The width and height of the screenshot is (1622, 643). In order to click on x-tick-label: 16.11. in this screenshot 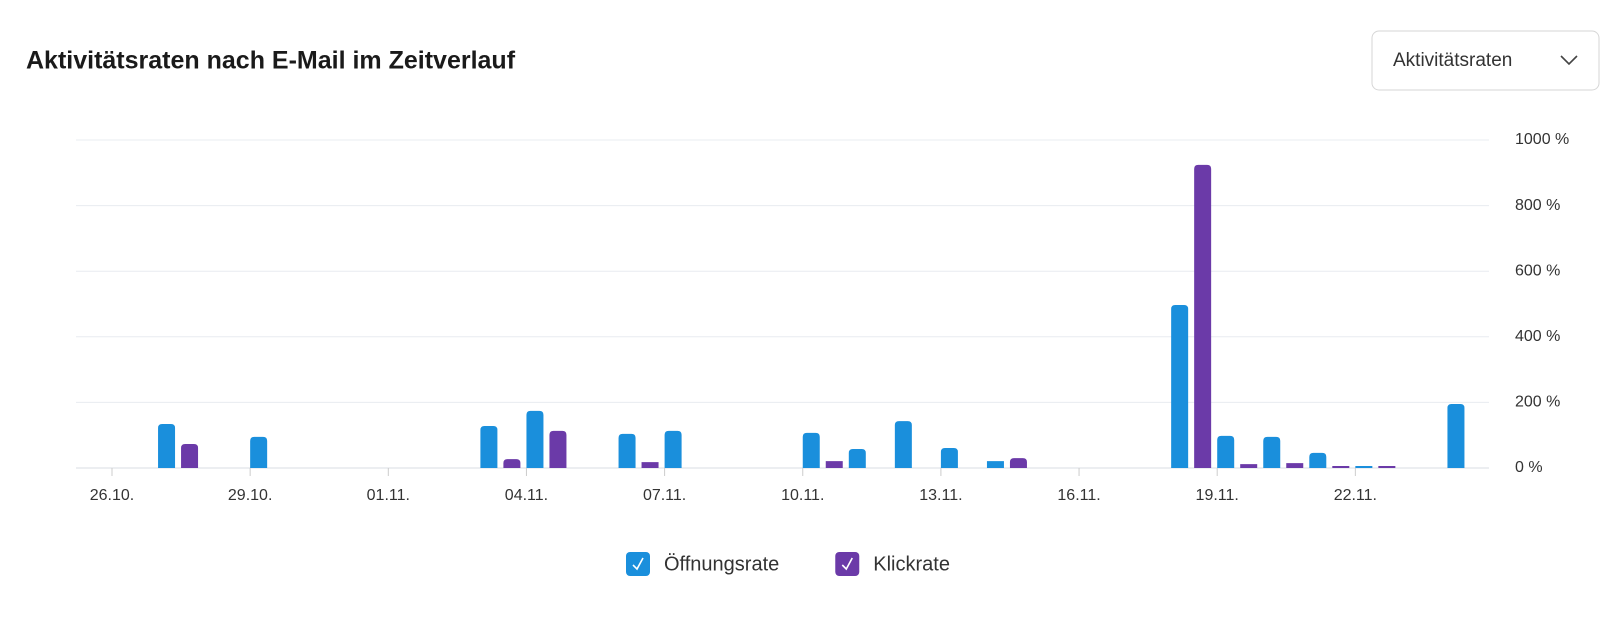, I will do `click(1078, 495)`.